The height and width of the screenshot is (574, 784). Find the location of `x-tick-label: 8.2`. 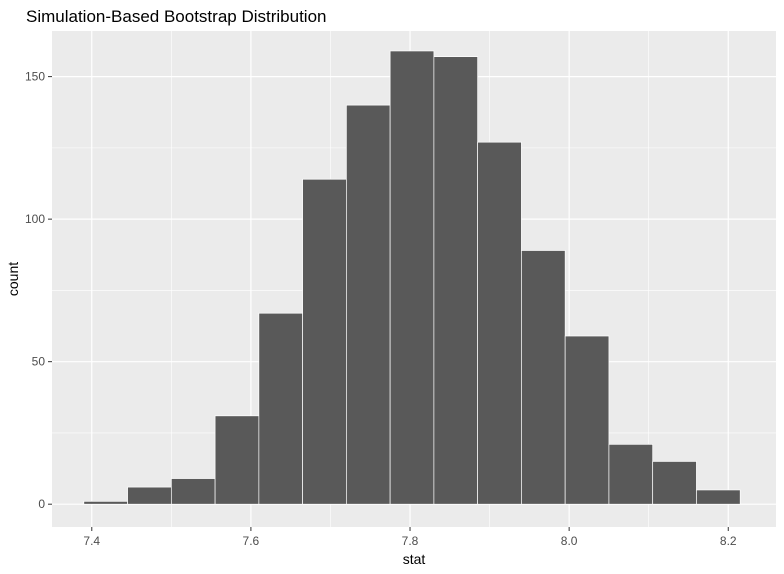

x-tick-label: 8.2 is located at coordinates (728, 541).